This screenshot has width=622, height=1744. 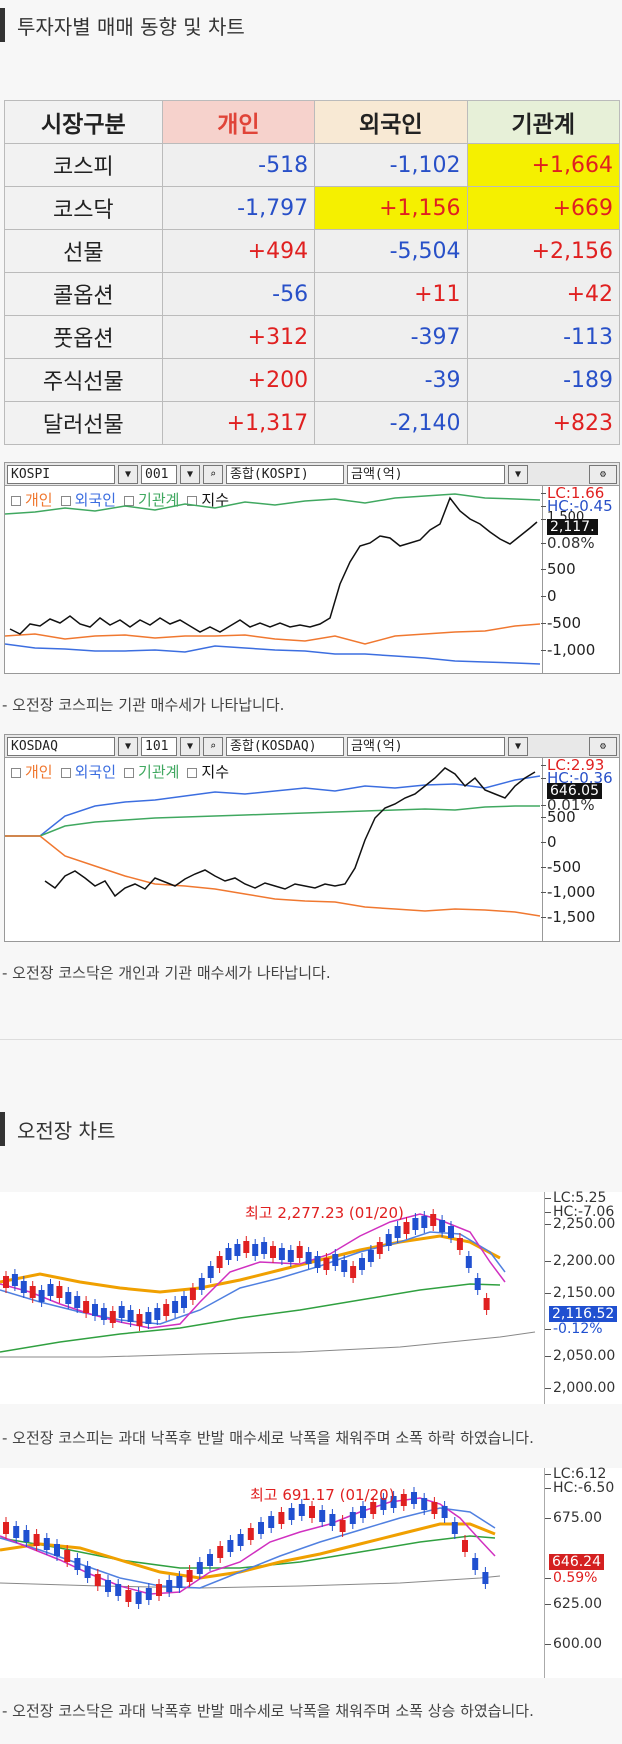 I want to click on kospi-toolbar: KOSPI ▼ 001 ▼ ⌕ 종합(KOSPI) 금액(억) ▼ ⚙, so click(x=312, y=474).